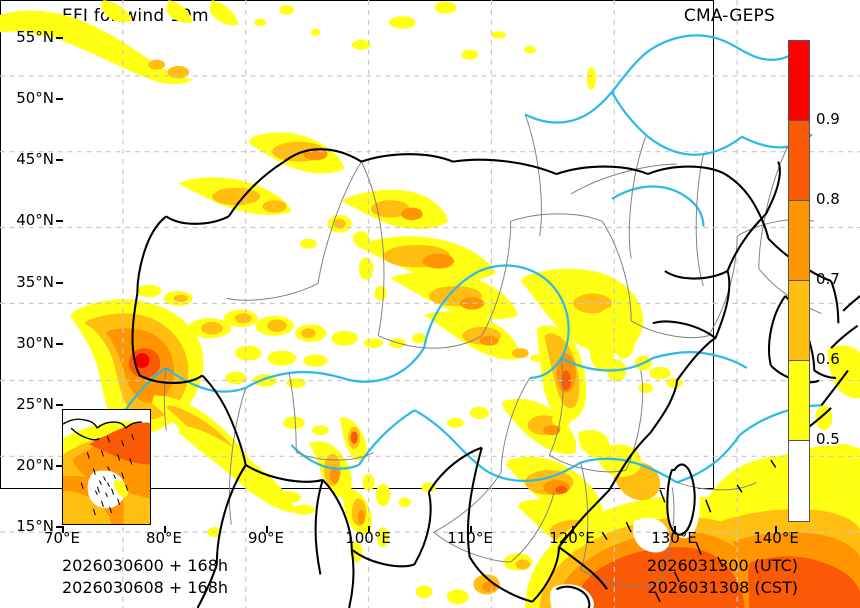  What do you see at coordinates (799, 321) in the screenshot?
I see `colorbar-band-0.6-0.7` at bounding box center [799, 321].